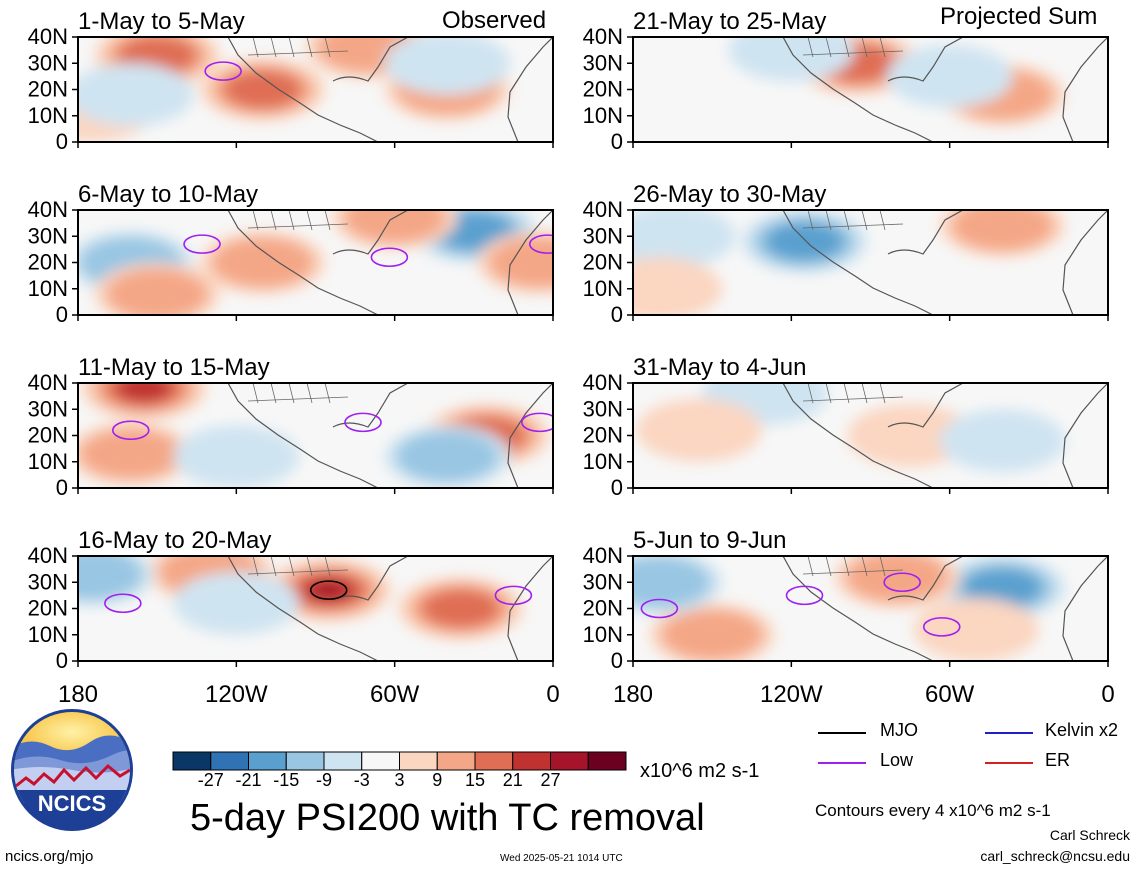  What do you see at coordinates (49, 856) in the screenshot?
I see `site-link: ncics.org/mjo` at bounding box center [49, 856].